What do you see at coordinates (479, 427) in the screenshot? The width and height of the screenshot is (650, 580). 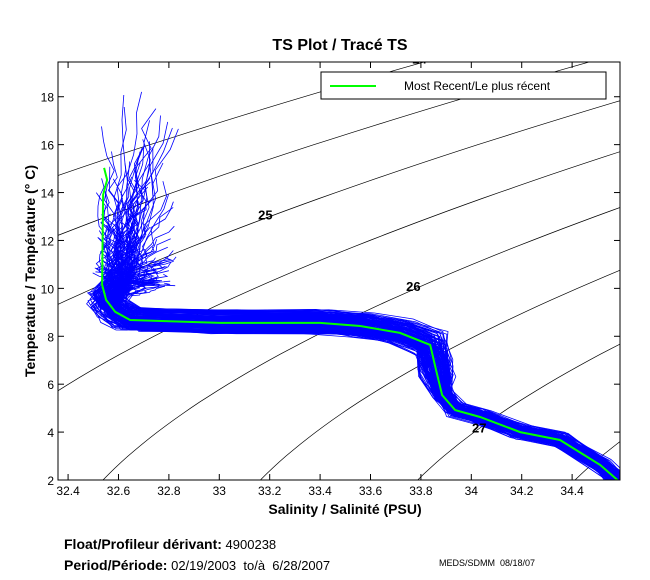 I see `contour-label-27: 27` at bounding box center [479, 427].